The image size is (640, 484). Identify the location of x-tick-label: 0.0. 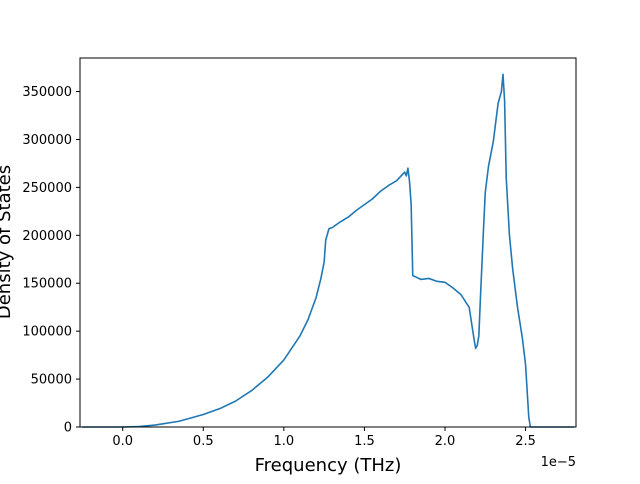
(122, 441).